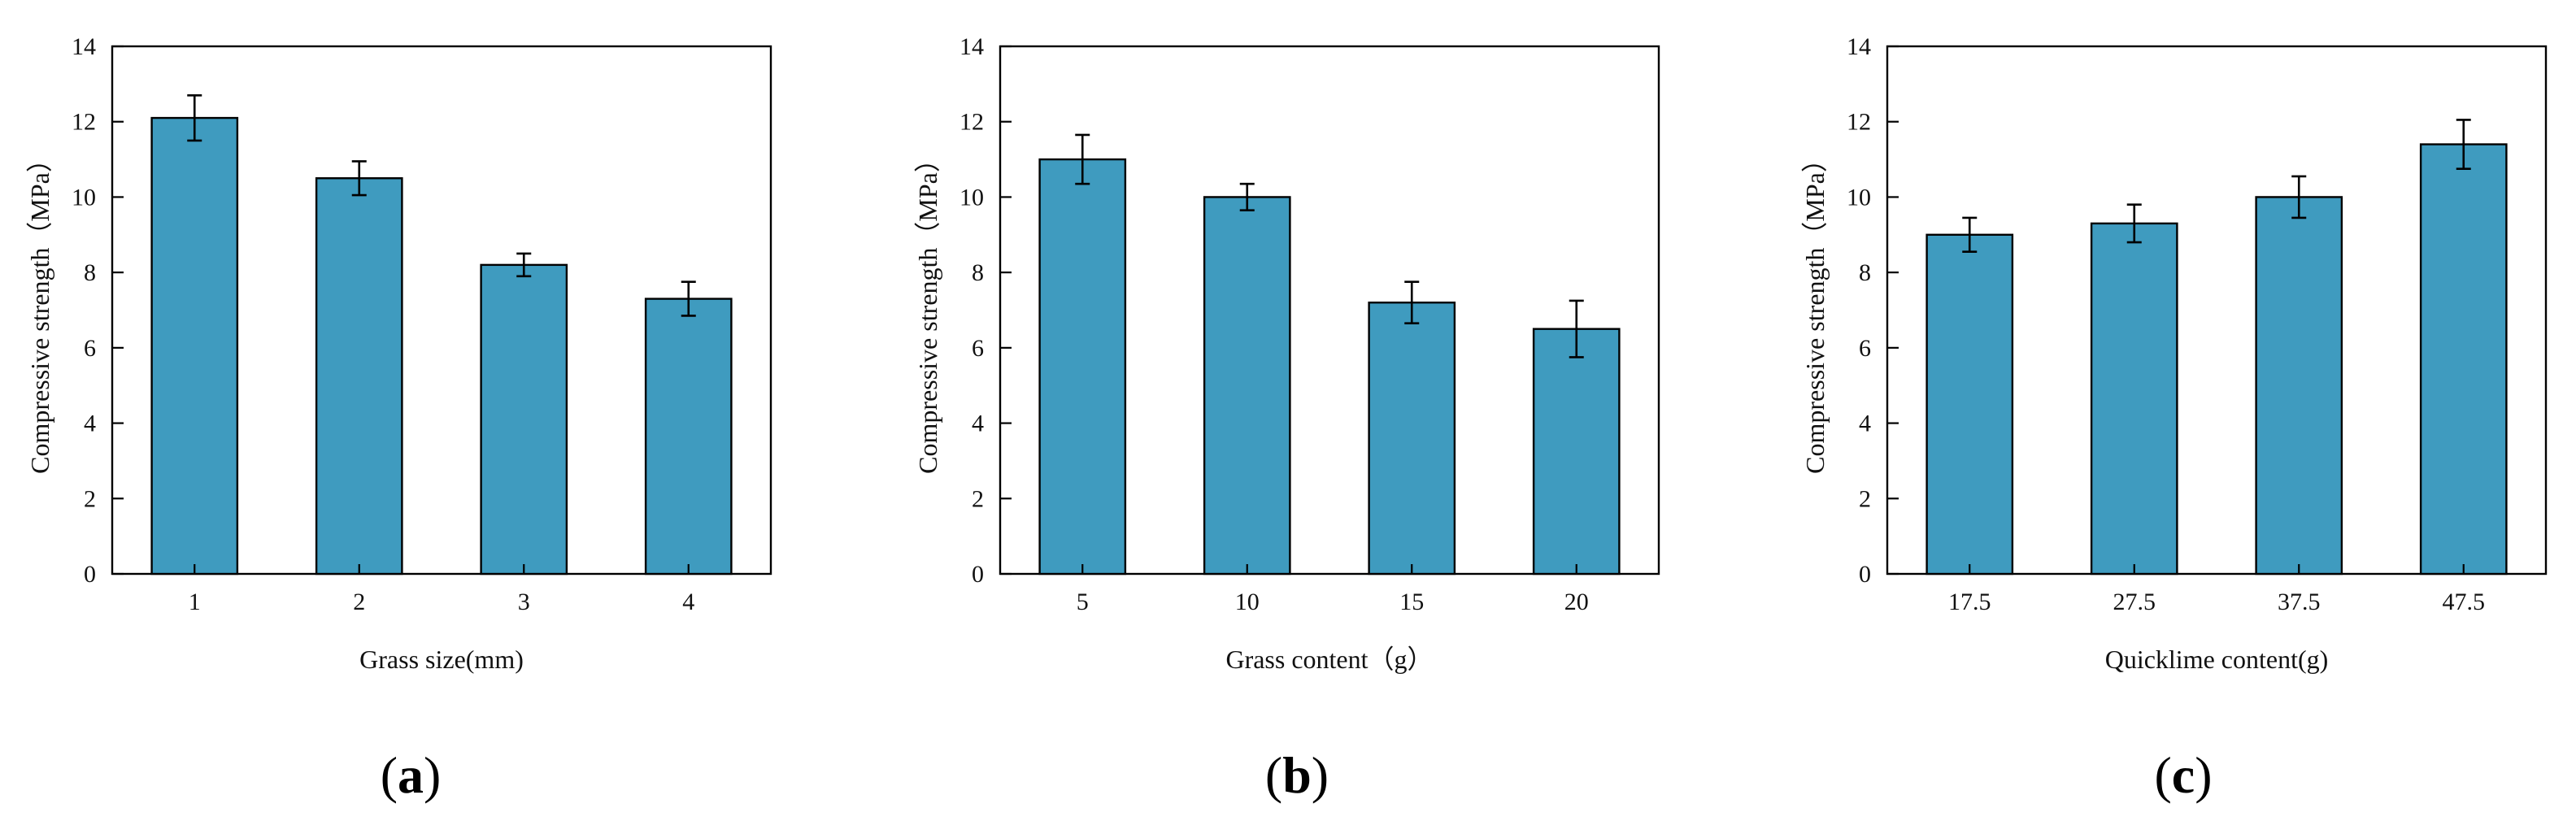  What do you see at coordinates (441, 659) in the screenshot?
I see `x-axis-label: Grass size(mm)` at bounding box center [441, 659].